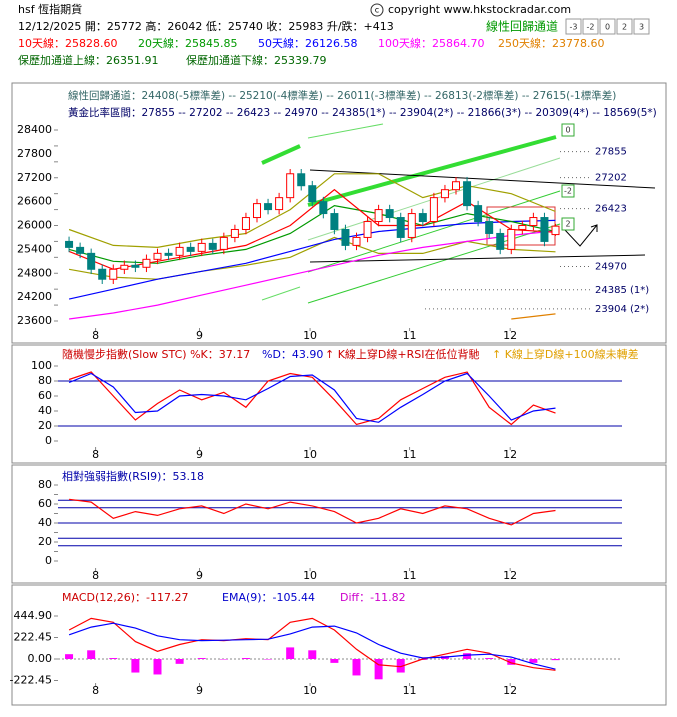 Image resolution: width=677 pixels, height=717 pixels. I want to click on trend-lines, so click(458, 213).